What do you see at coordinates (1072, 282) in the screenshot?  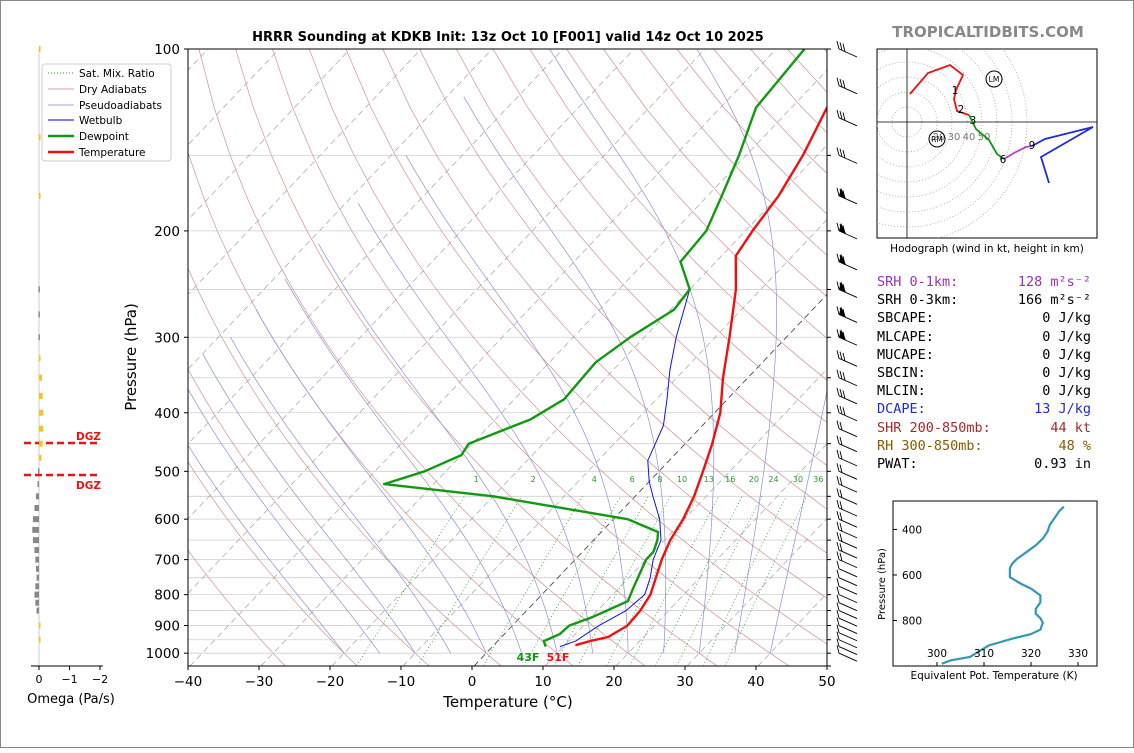 I see `stat-value: 128 m²s⁻²` at bounding box center [1072, 282].